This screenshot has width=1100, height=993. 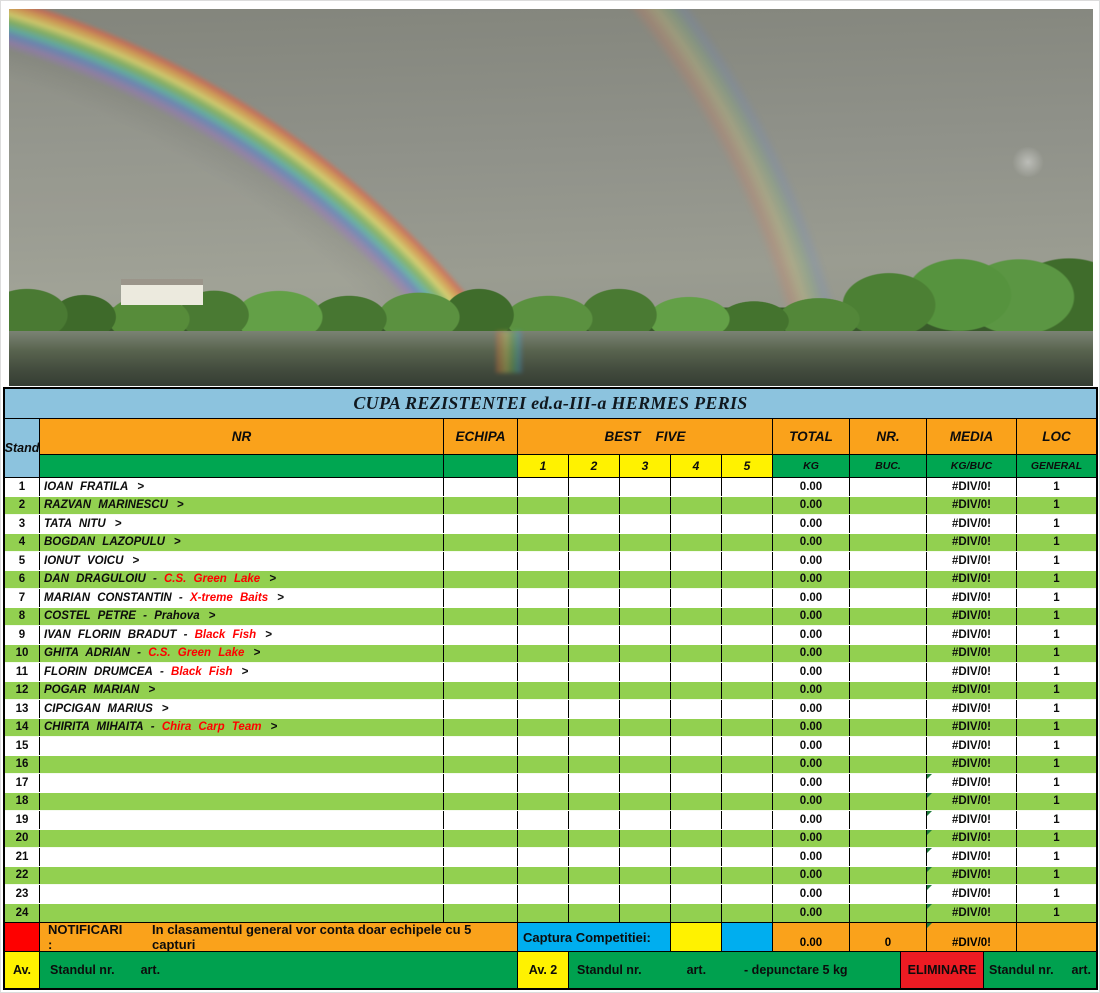 What do you see at coordinates (242, 875) in the screenshot?
I see `team-cell` at bounding box center [242, 875].